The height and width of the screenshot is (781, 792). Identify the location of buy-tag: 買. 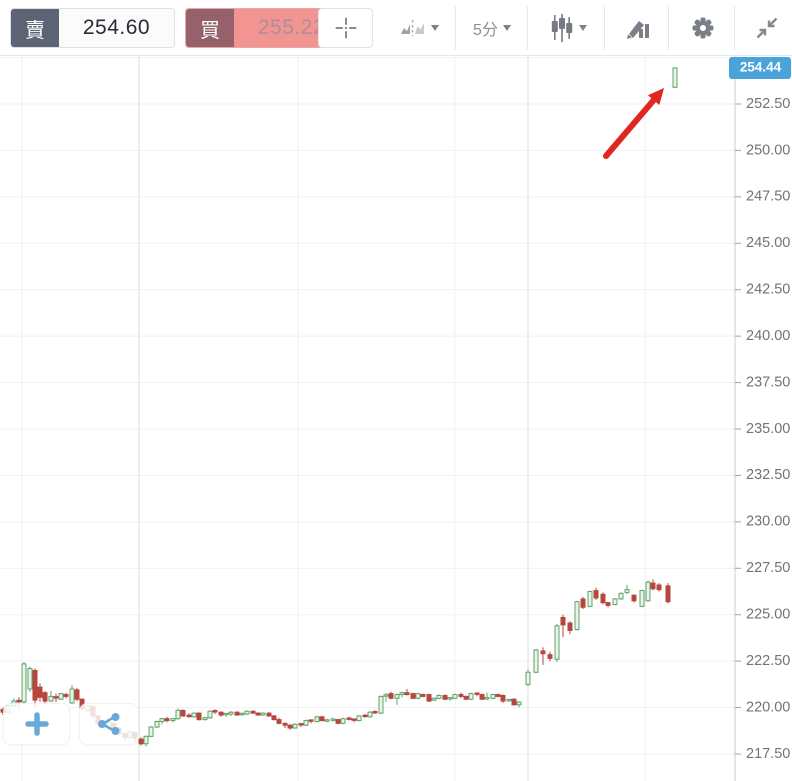
(210, 28).